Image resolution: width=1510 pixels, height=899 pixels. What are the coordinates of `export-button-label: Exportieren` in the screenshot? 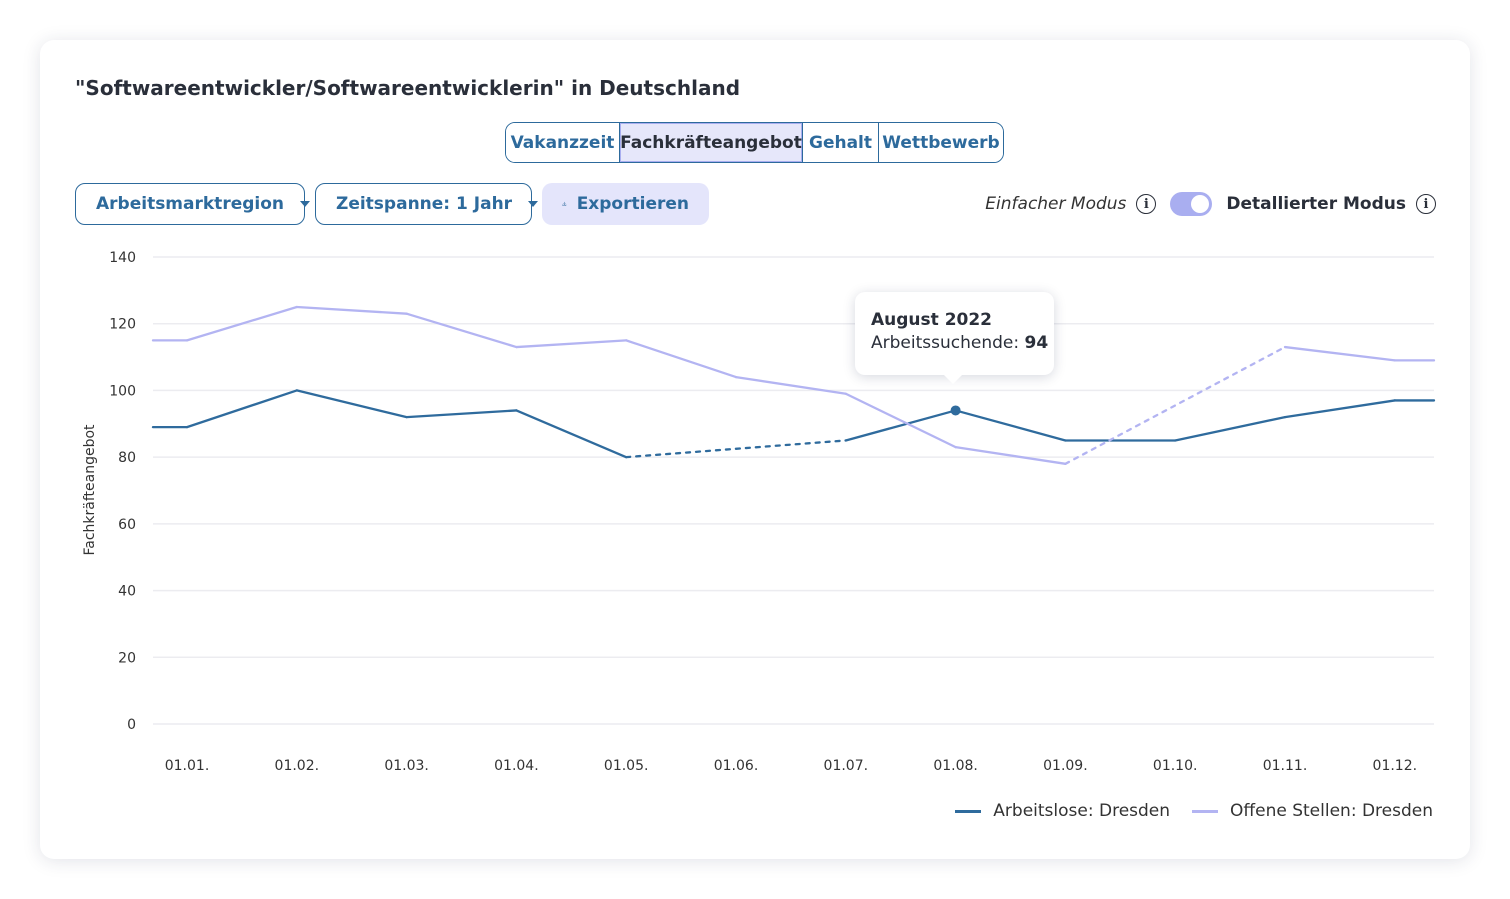 It's located at (632, 204).